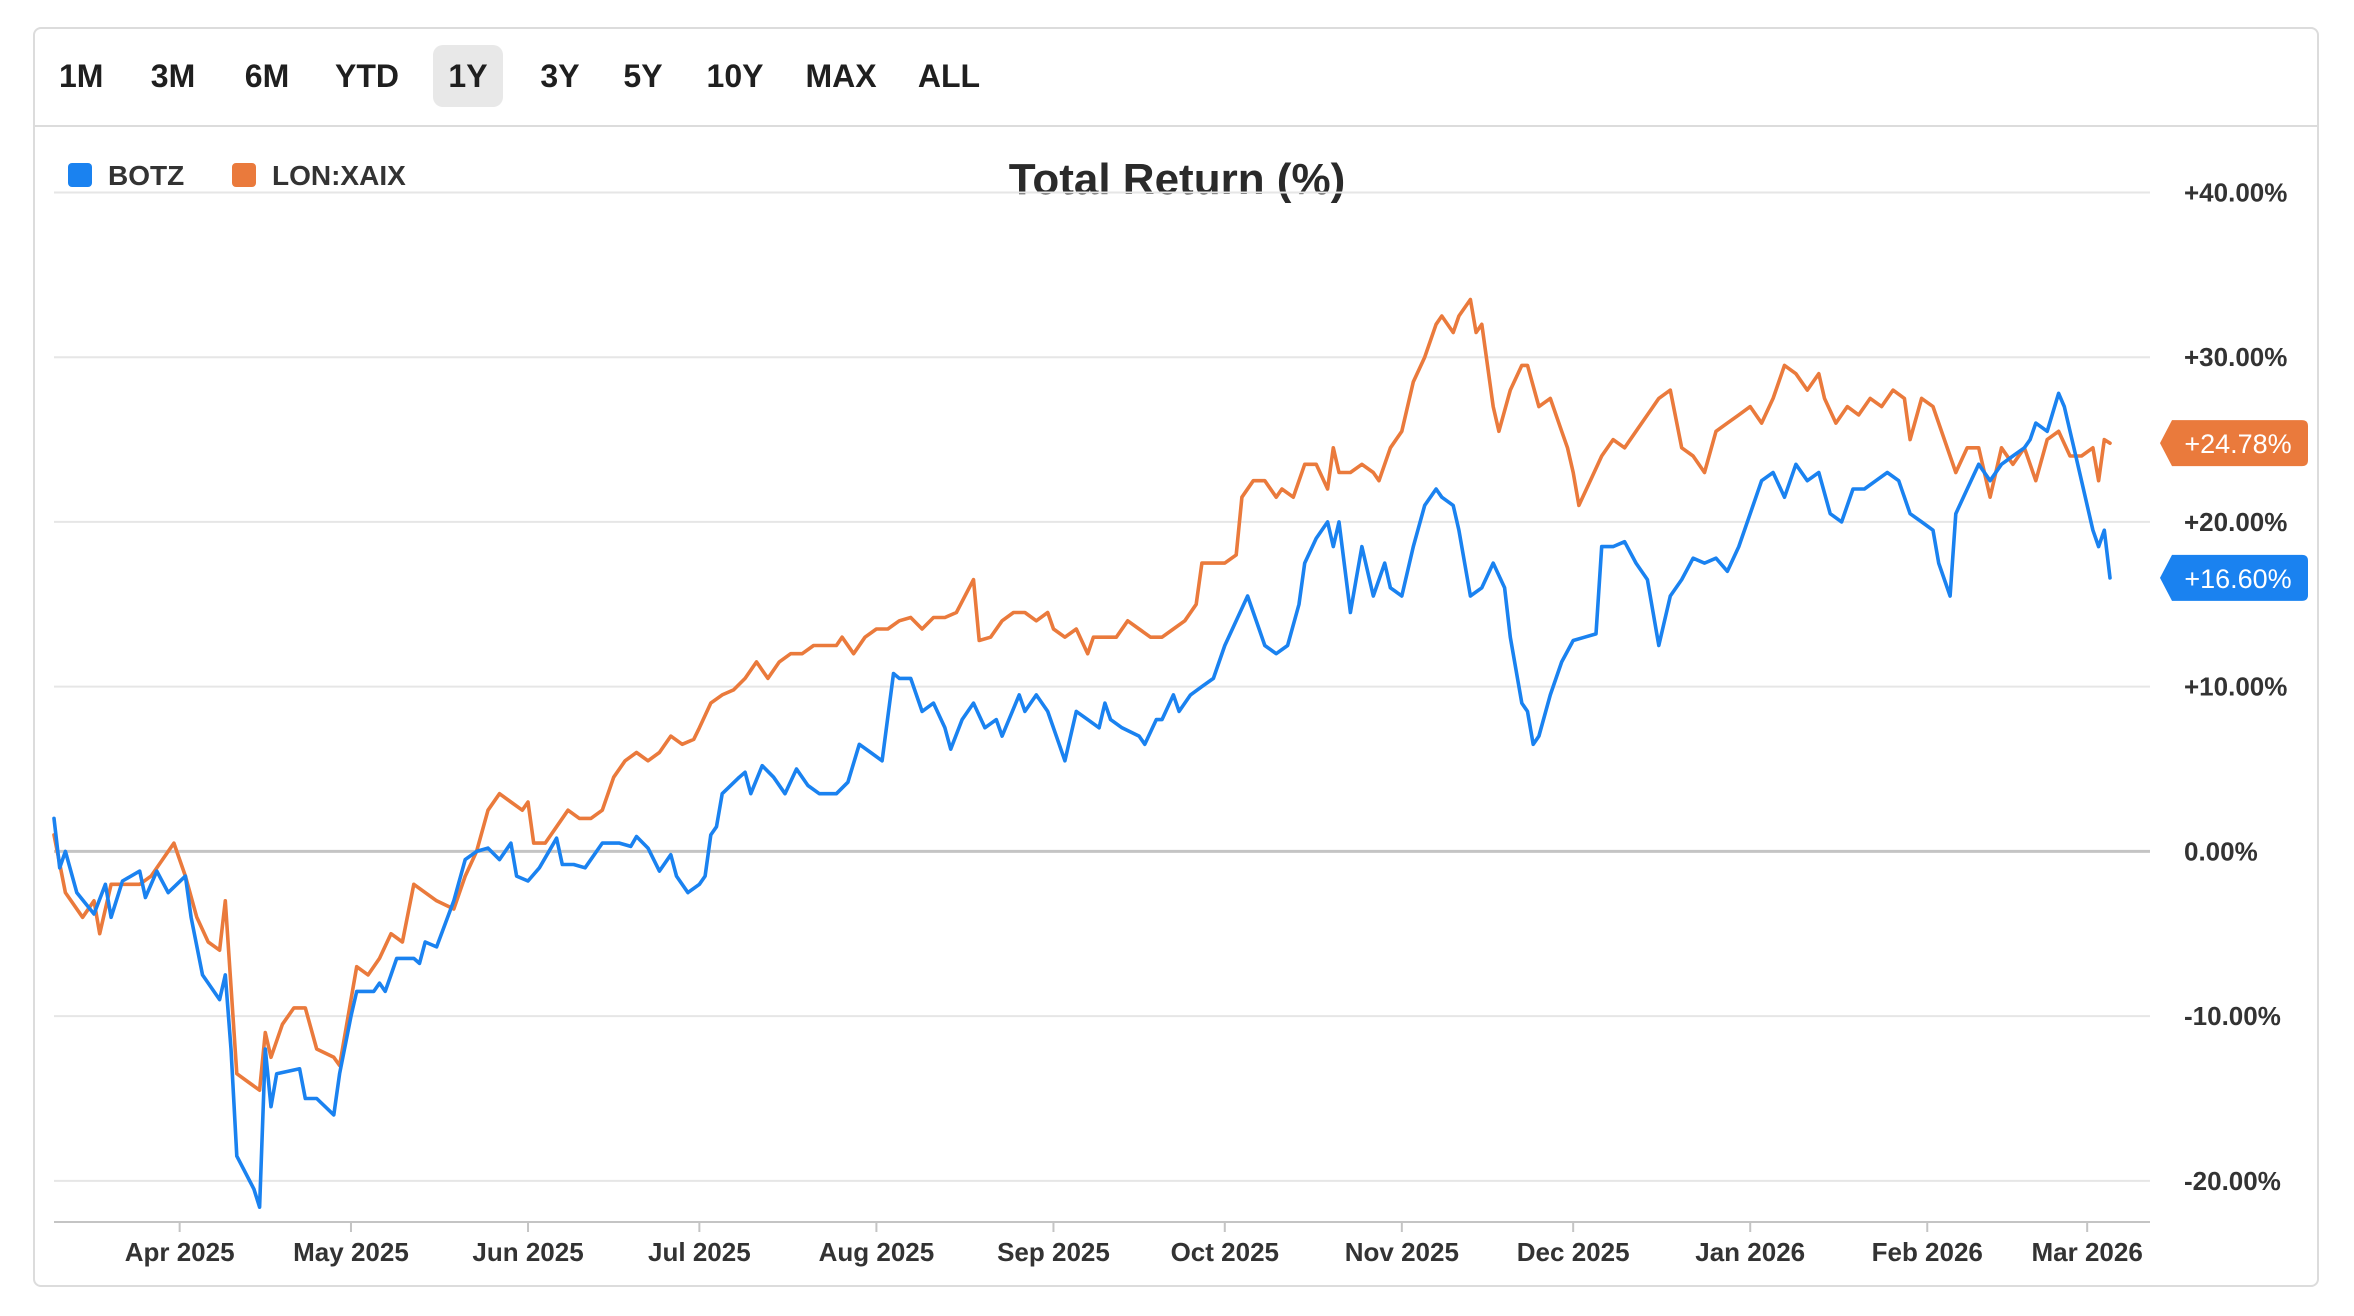 This screenshot has width=2354, height=1316. What do you see at coordinates (527, 1252) in the screenshot?
I see `x-tick-label: Jun 2025` at bounding box center [527, 1252].